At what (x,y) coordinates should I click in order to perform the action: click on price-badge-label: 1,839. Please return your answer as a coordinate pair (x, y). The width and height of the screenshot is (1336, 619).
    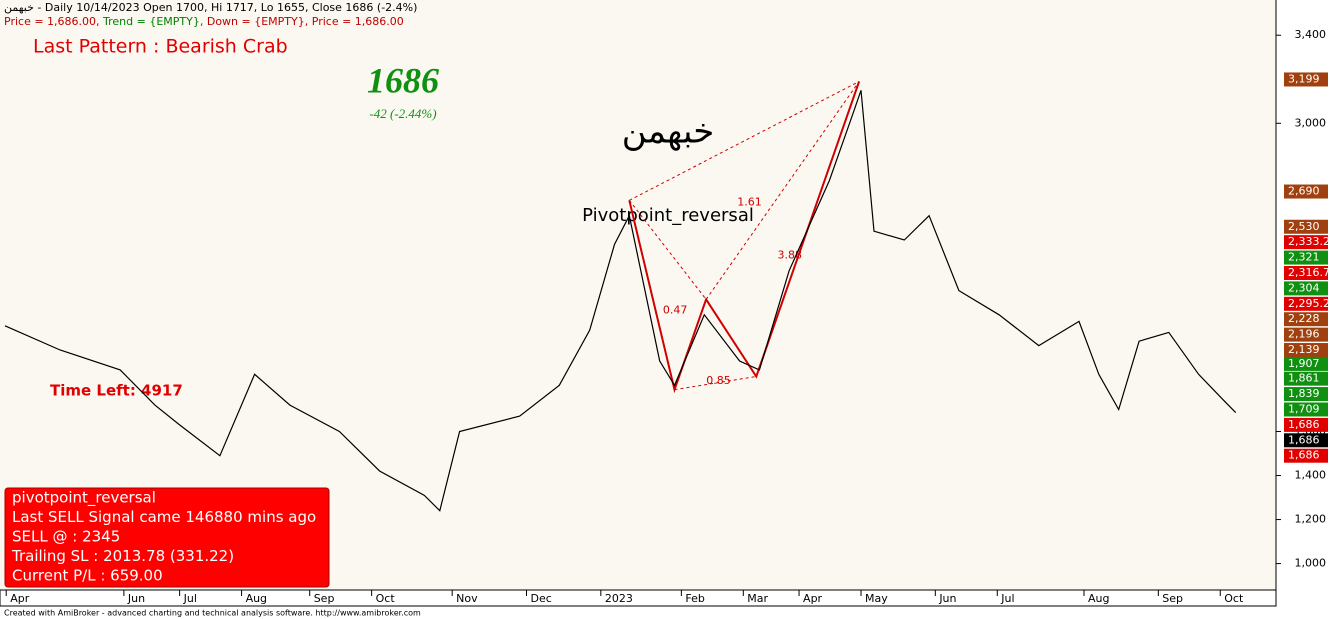
    Looking at the image, I should click on (1304, 393).